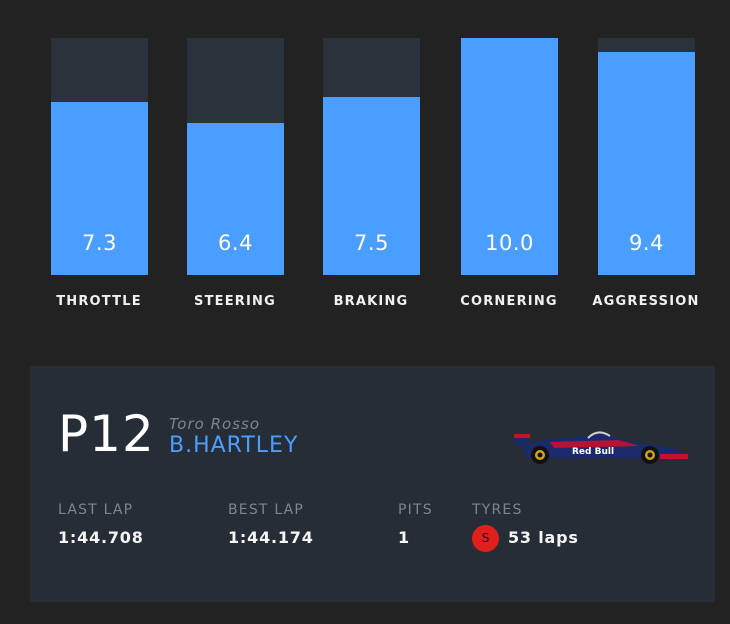 The height and width of the screenshot is (624, 730). What do you see at coordinates (593, 452) in the screenshot?
I see `car-sponsor-logo: Red Bull` at bounding box center [593, 452].